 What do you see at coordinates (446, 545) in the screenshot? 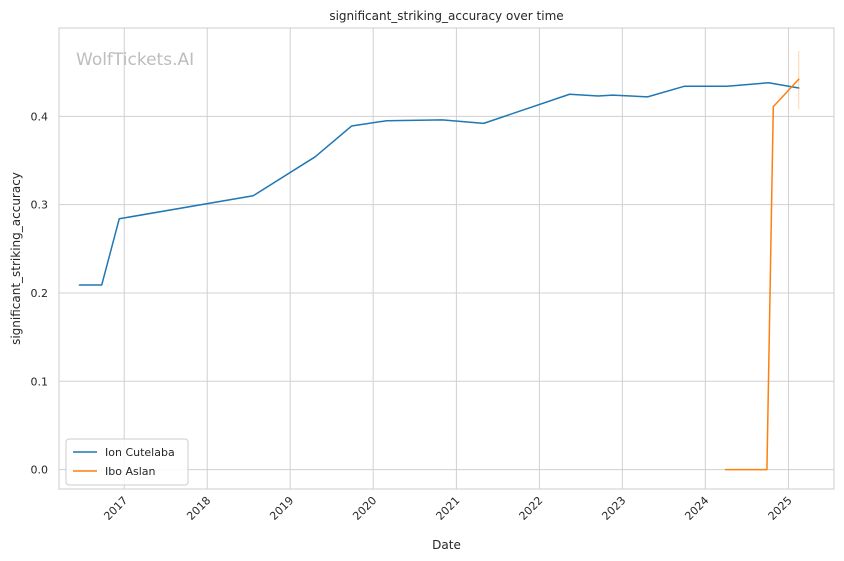
I see `x-axis-title: Date` at bounding box center [446, 545].